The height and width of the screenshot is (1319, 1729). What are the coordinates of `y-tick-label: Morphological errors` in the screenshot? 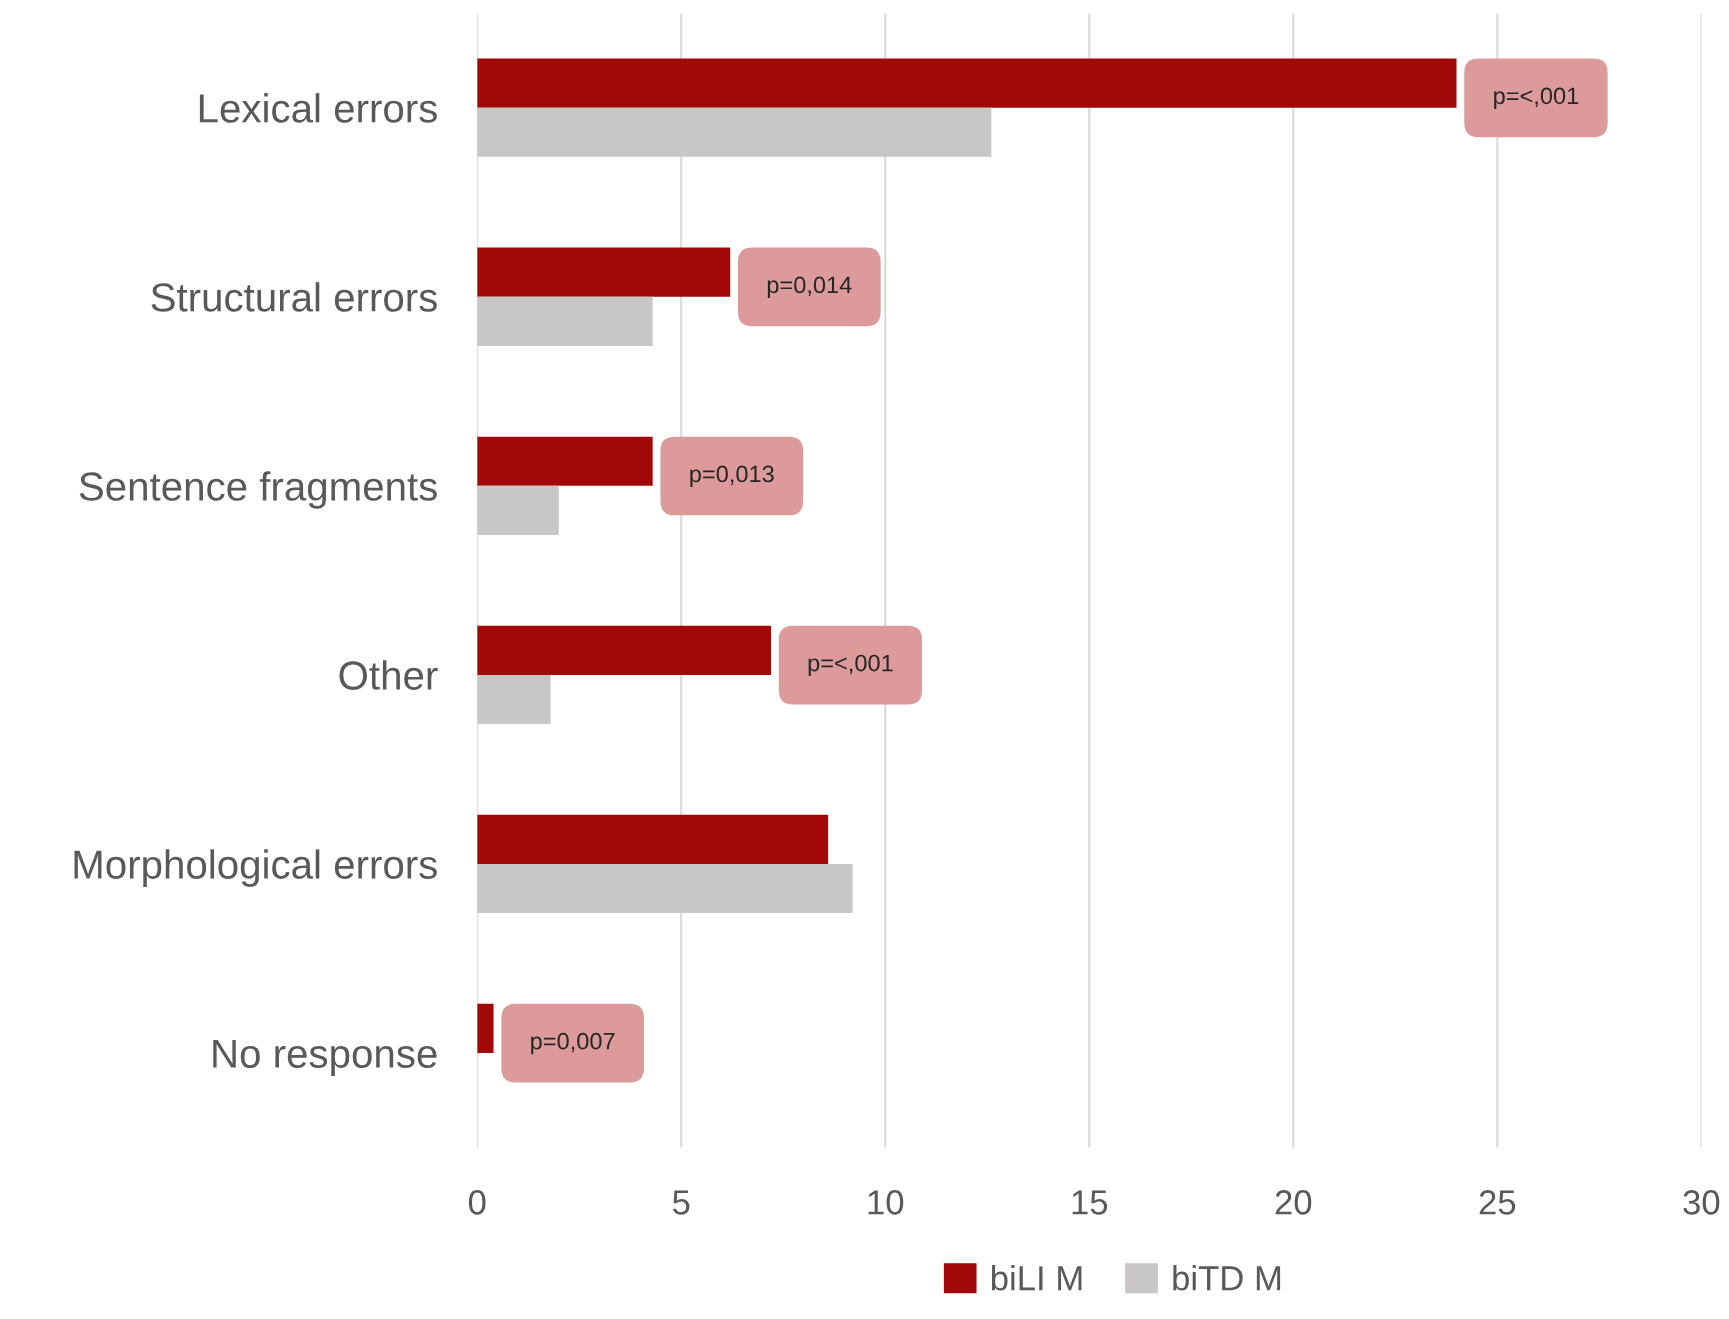 It's located at (255, 868).